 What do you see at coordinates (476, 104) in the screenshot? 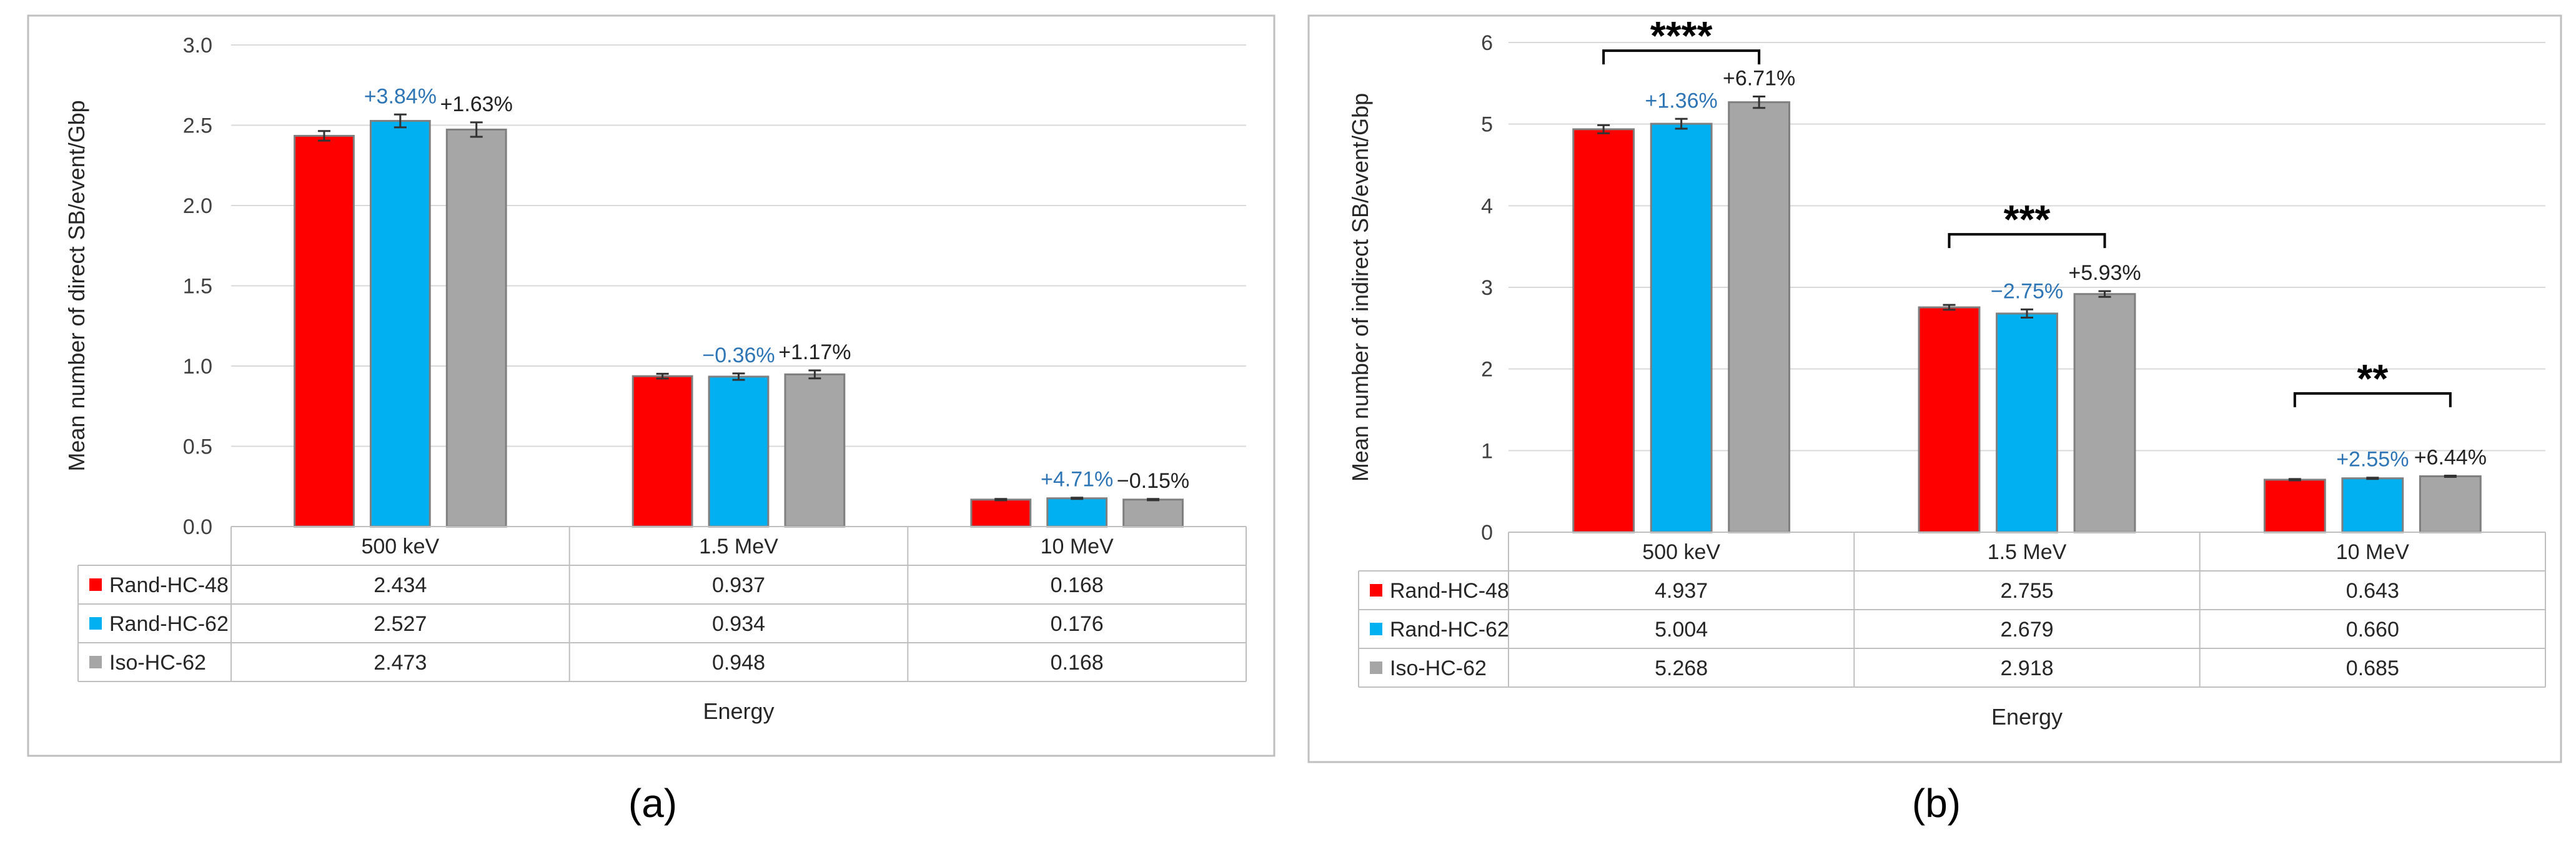
I see `percent-annotation: +1.63%` at bounding box center [476, 104].